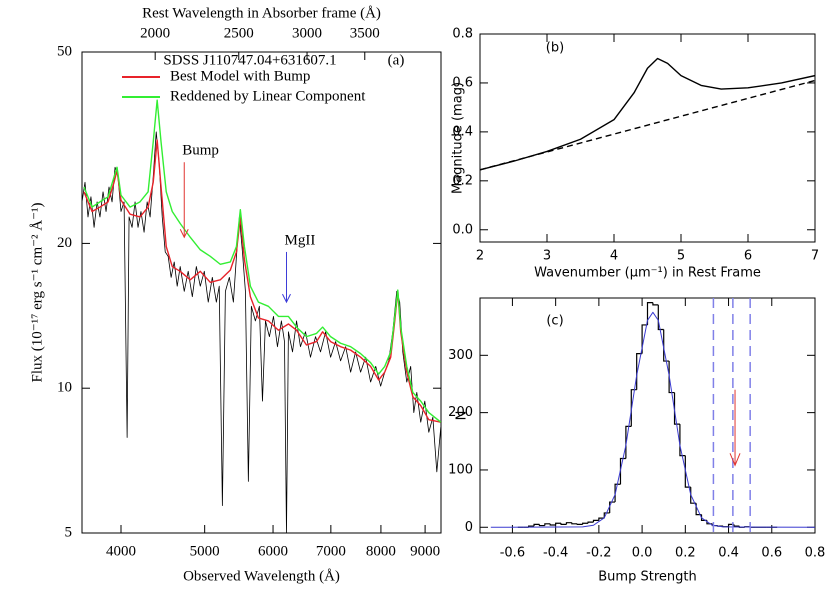  I want to click on y-axis-label: Flux (10⁻¹⁷ erg s⁻¹ cm⁻² Å⁻¹), so click(37, 292).